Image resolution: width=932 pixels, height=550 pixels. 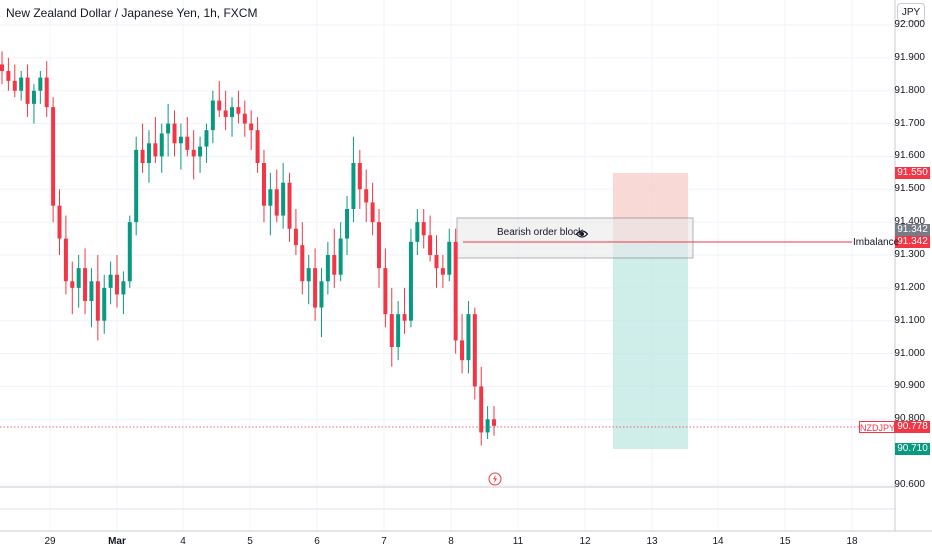 What do you see at coordinates (585, 541) in the screenshot?
I see `time-tick: 12` at bounding box center [585, 541].